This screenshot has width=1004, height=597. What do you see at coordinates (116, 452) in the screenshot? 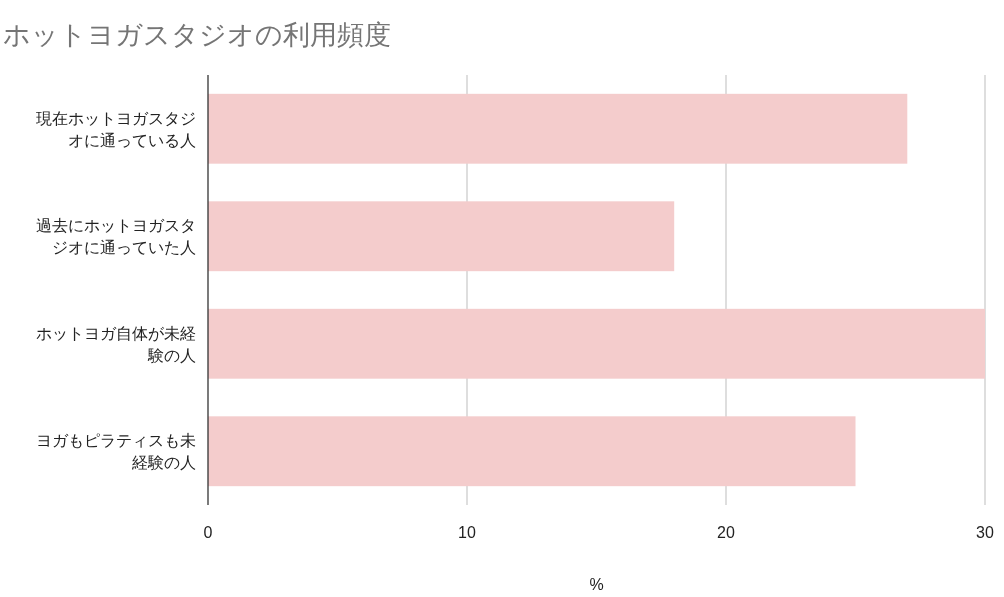
I see `y-tick-label: ヨガもピラティスも未経験の人` at bounding box center [116, 452].